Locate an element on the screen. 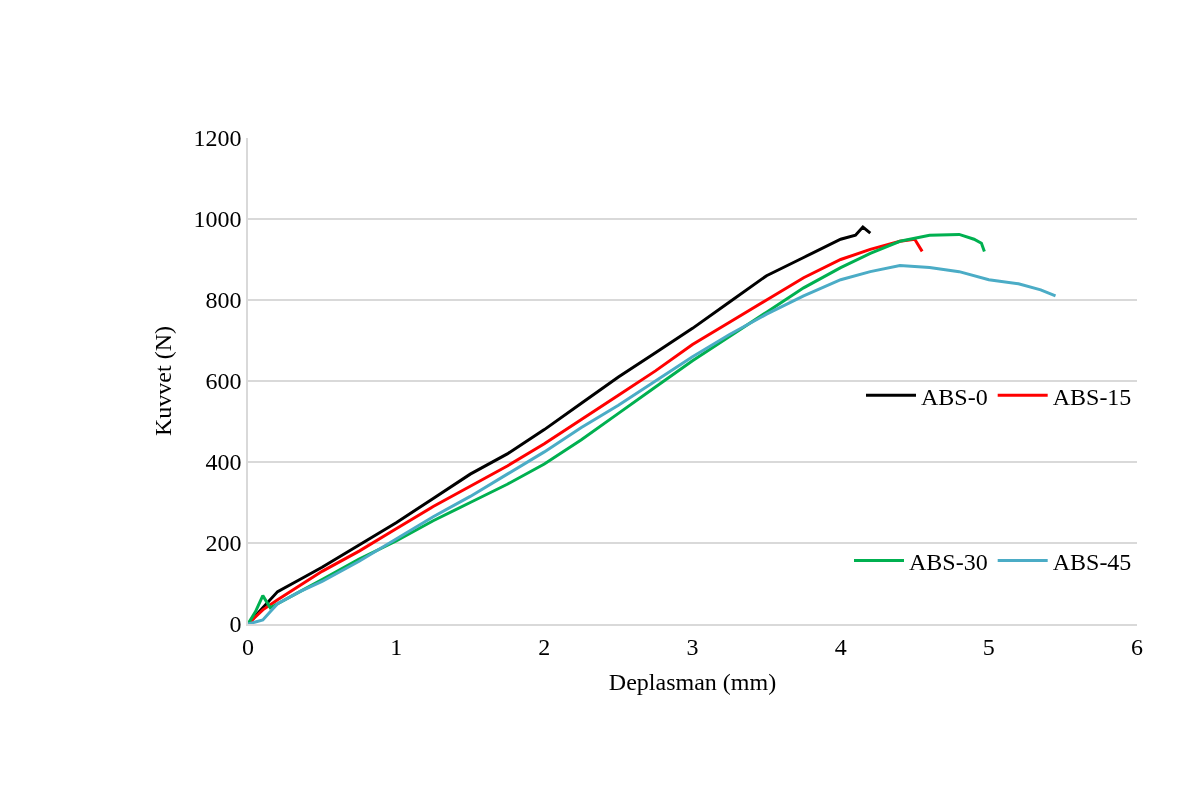 The height and width of the screenshot is (812, 1180). legend-label: ABS-30 is located at coordinates (948, 561).